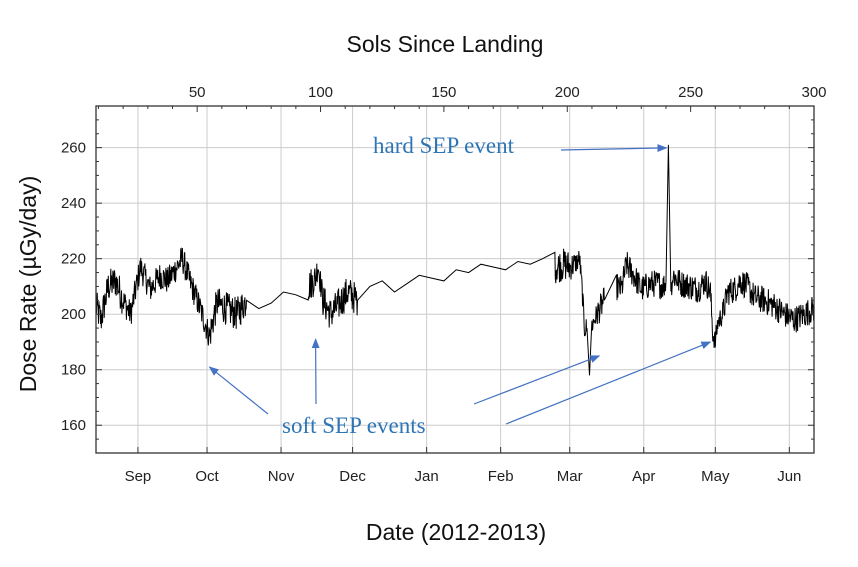 The height and width of the screenshot is (567, 858). I want to click on y-axis-title: Dose Rate (µGy/day), so click(28, 284).